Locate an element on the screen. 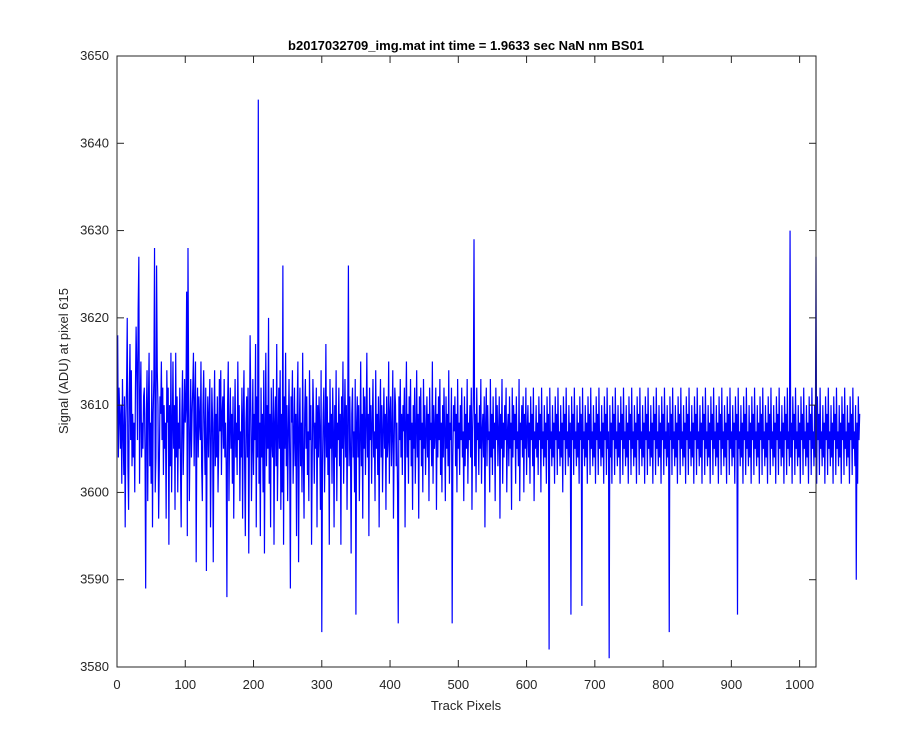 The height and width of the screenshot is (755, 900). y-tick-label: 3600 is located at coordinates (94, 491).